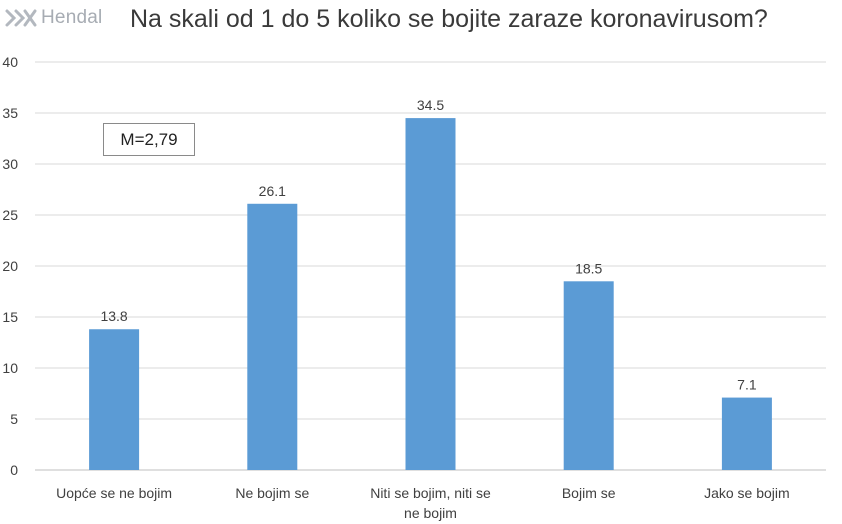 The image size is (842, 524). What do you see at coordinates (14, 470) in the screenshot?
I see `y-tick-label: 0` at bounding box center [14, 470].